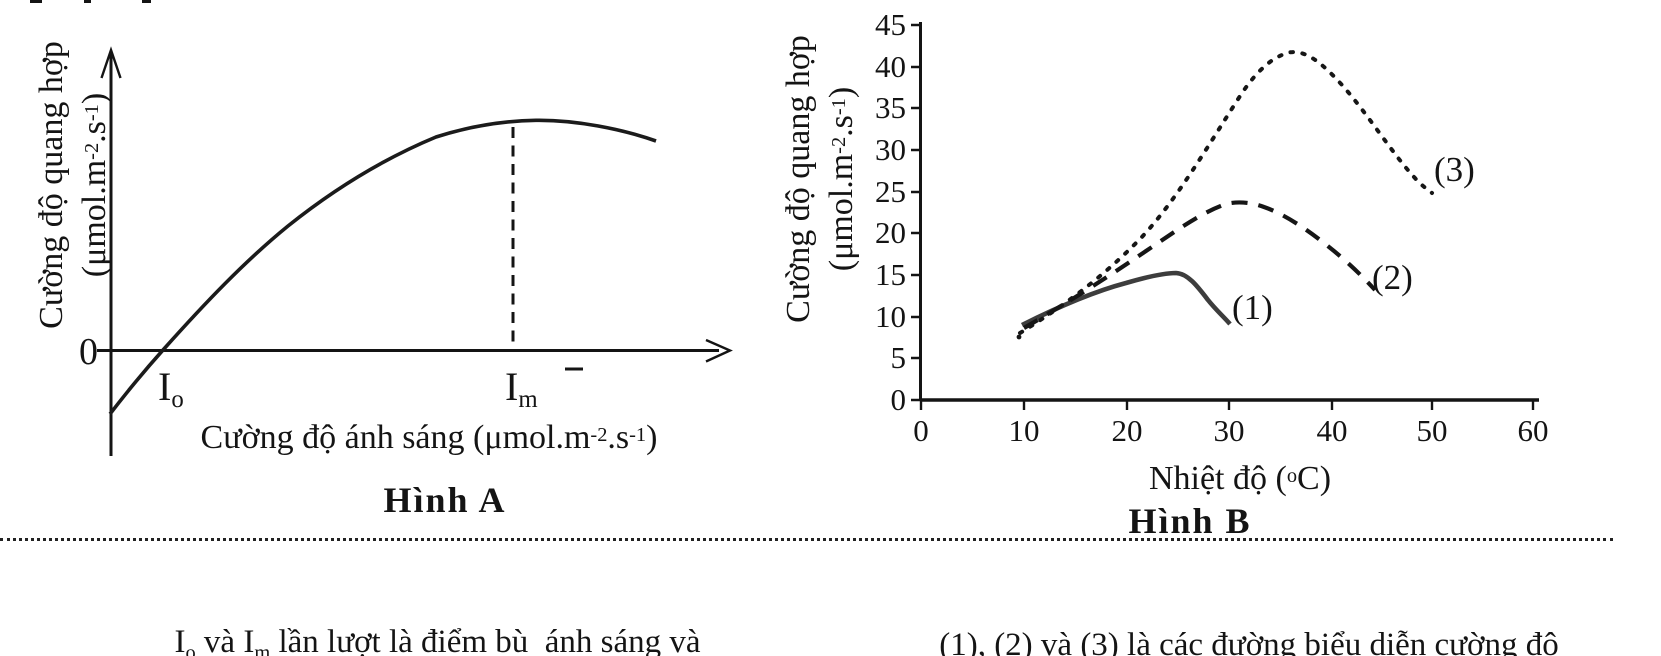 Image resolution: width=1661 pixels, height=656 pixels. Describe the element at coordinates (1199, 265) in the screenshot. I see `curve-2-dashed` at that location.